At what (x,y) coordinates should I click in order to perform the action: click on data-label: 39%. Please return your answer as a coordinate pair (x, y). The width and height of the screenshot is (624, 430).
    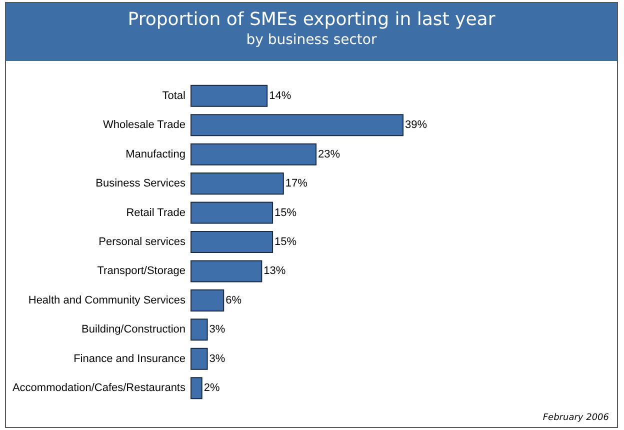
    Looking at the image, I should click on (416, 125).